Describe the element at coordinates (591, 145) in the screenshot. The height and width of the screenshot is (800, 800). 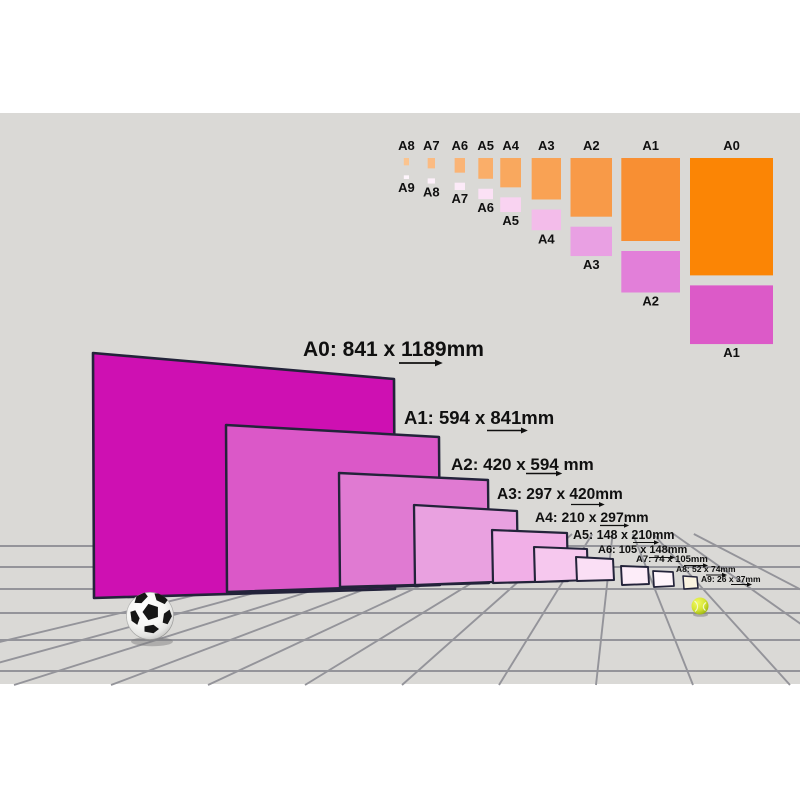
I see `chart-a2-parent-label: A2` at that location.